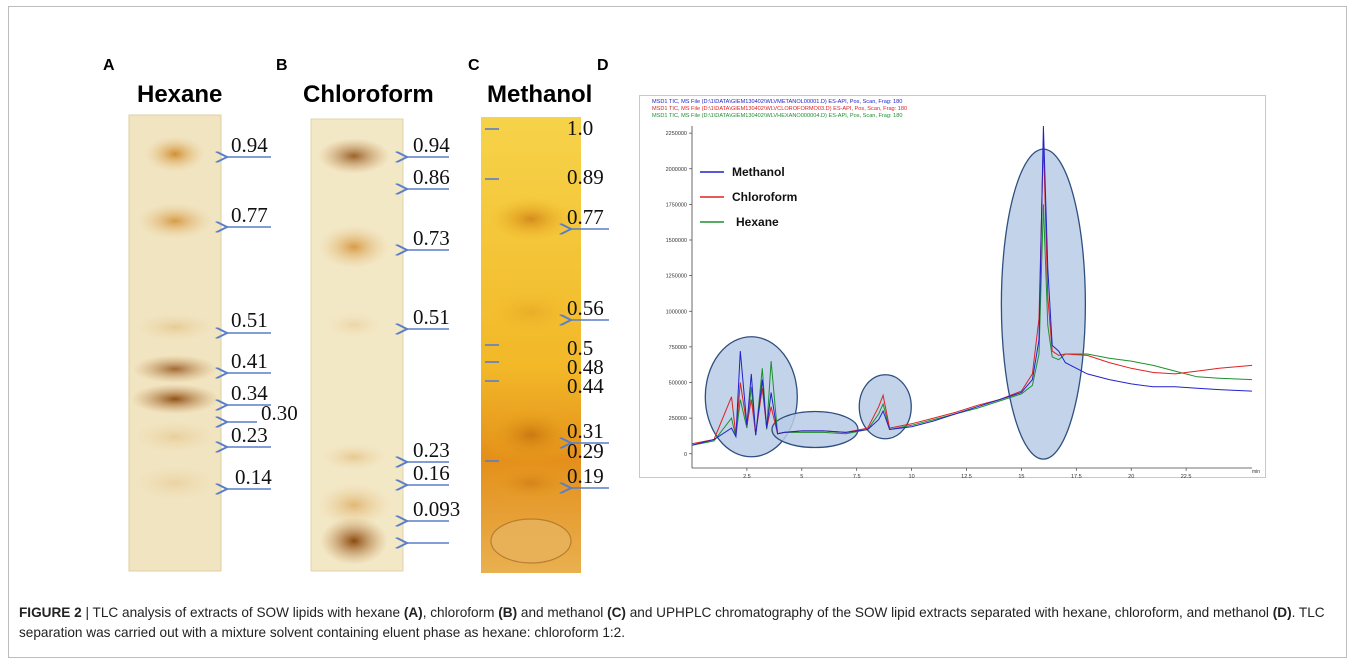 This screenshot has height=664, width=1355. I want to click on rf-label-a: 0.23, so click(249, 435).